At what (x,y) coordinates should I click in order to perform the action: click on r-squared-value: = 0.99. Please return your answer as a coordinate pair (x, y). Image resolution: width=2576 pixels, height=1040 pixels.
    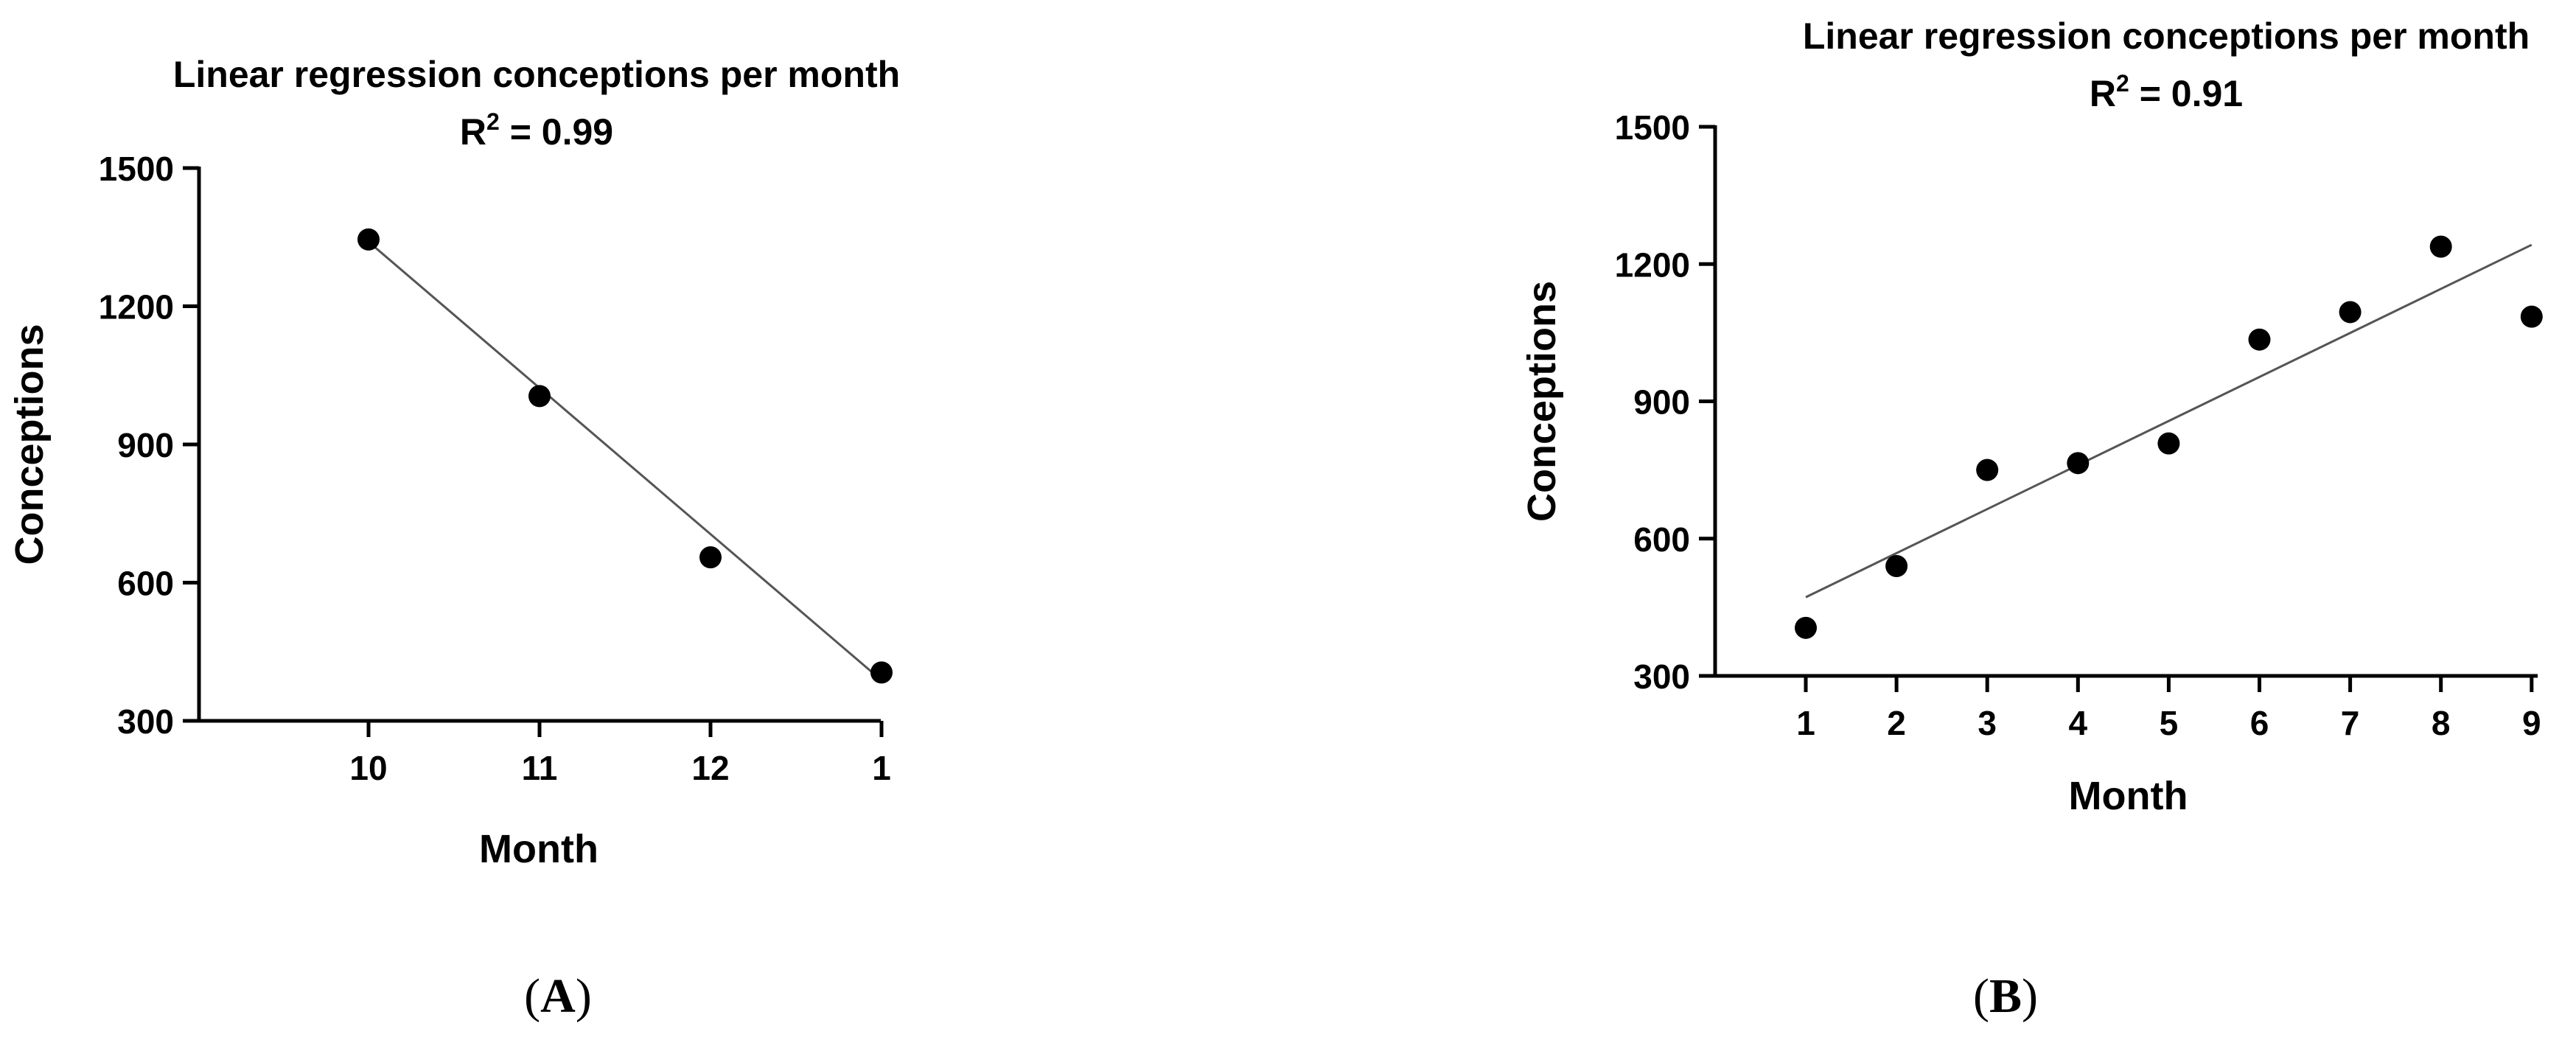
    Looking at the image, I should click on (556, 132).